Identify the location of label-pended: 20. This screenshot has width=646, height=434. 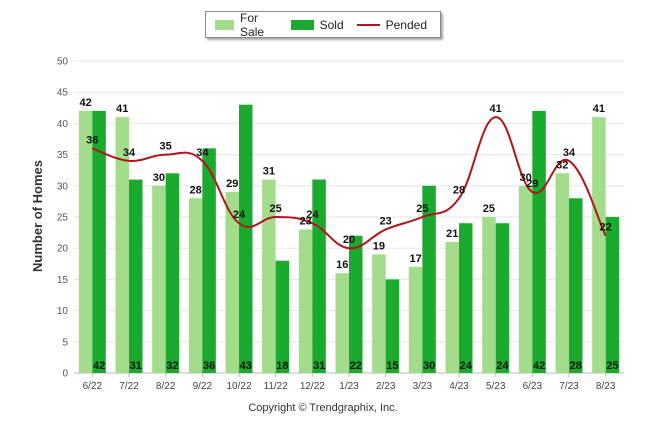
(349, 240).